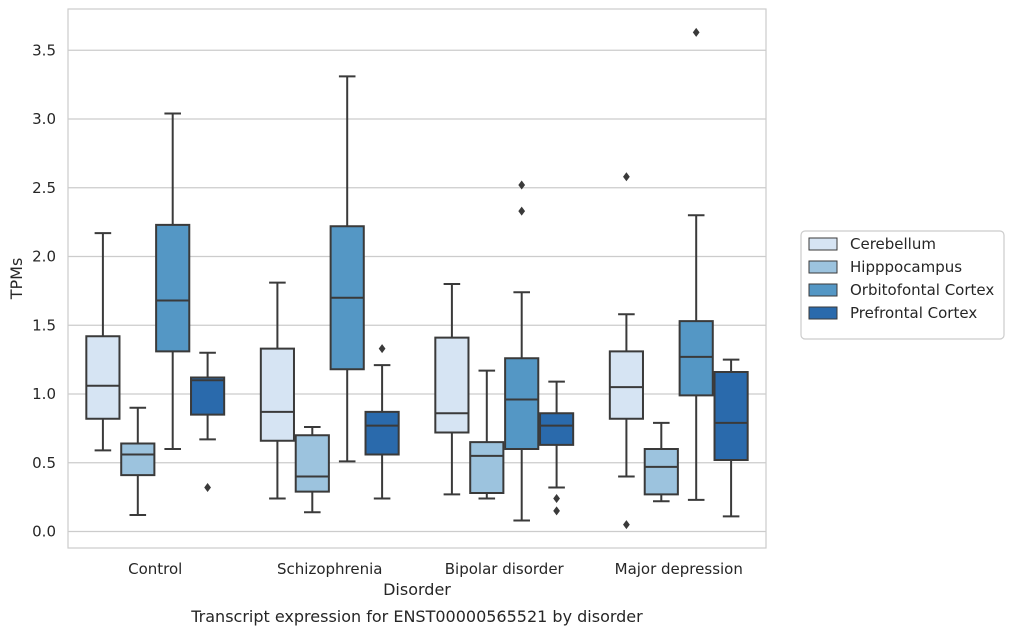 The image size is (1014, 634). I want to click on y-tick-label: 0.0, so click(44, 532).